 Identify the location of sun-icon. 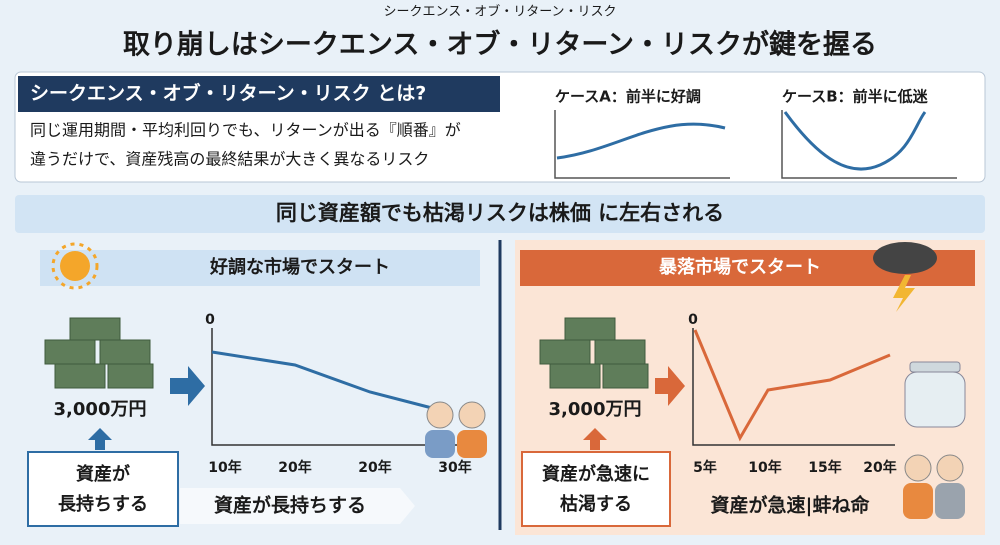
(75, 266).